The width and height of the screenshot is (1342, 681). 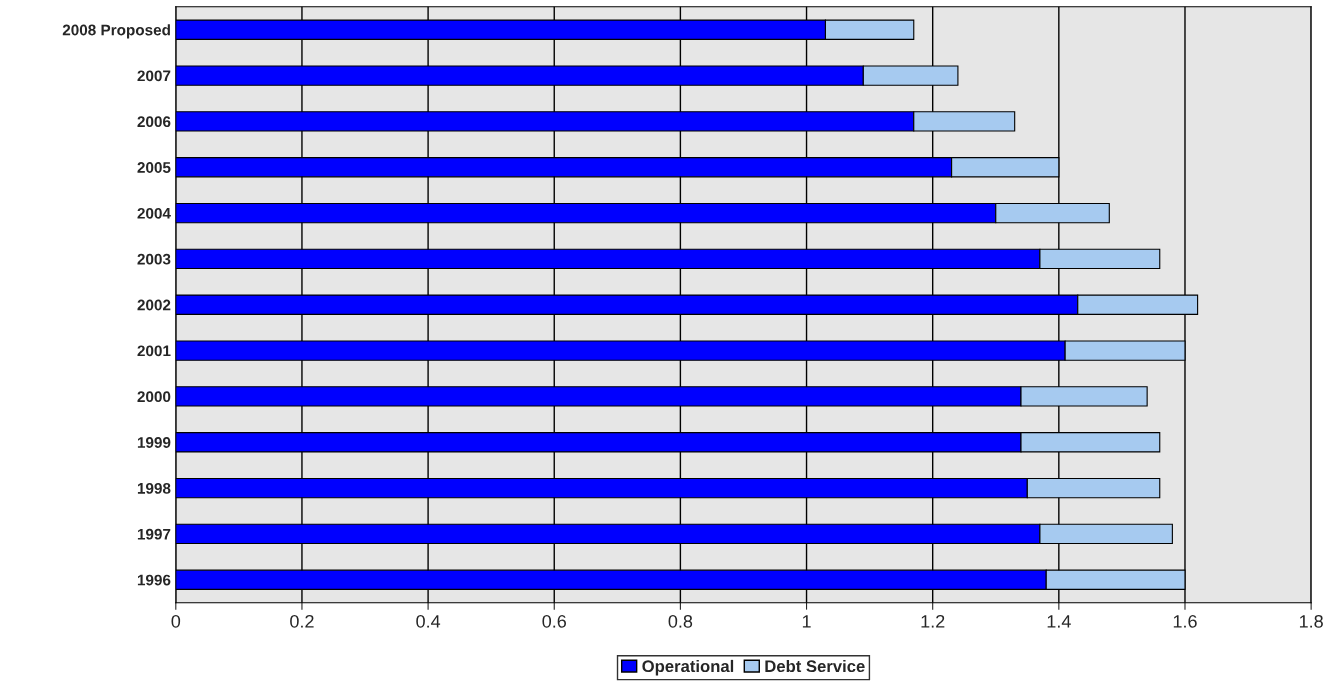 I want to click on y-tick-label: 1997, so click(x=154, y=534).